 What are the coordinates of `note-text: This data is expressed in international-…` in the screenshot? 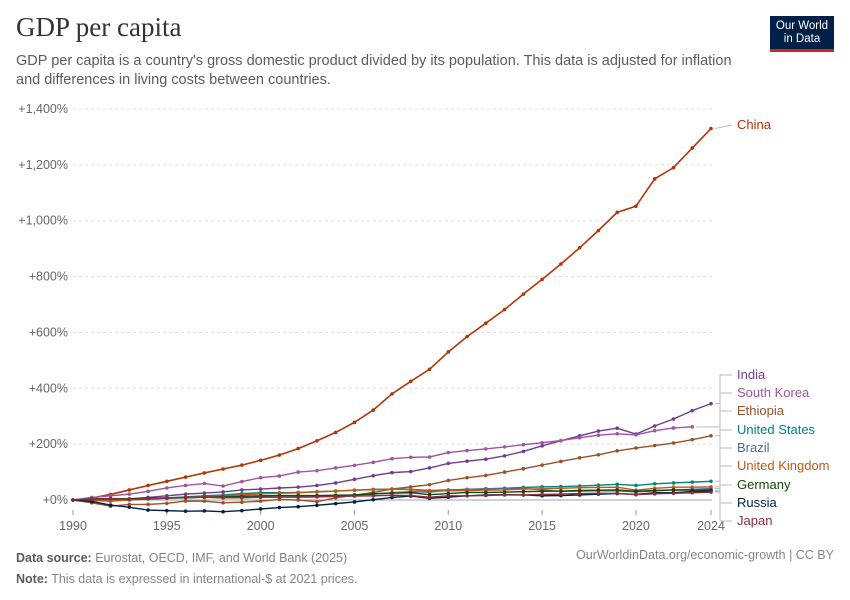 It's located at (204, 579).